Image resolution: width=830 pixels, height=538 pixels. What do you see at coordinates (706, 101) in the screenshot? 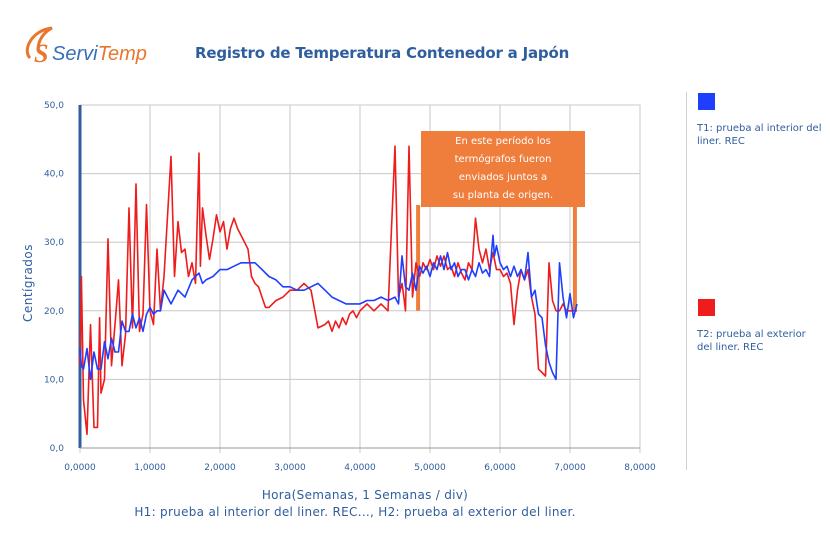
I see `legend-swatch-t1` at bounding box center [706, 101].